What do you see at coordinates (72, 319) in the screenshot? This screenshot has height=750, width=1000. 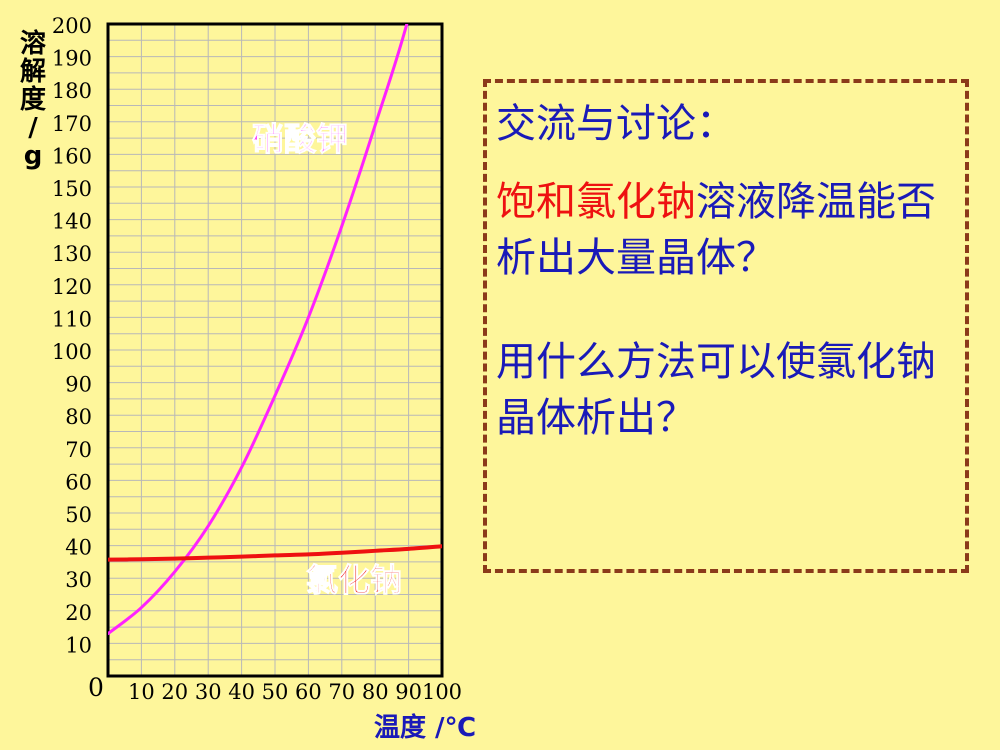 I see `y-tick-label: 110` at bounding box center [72, 319].